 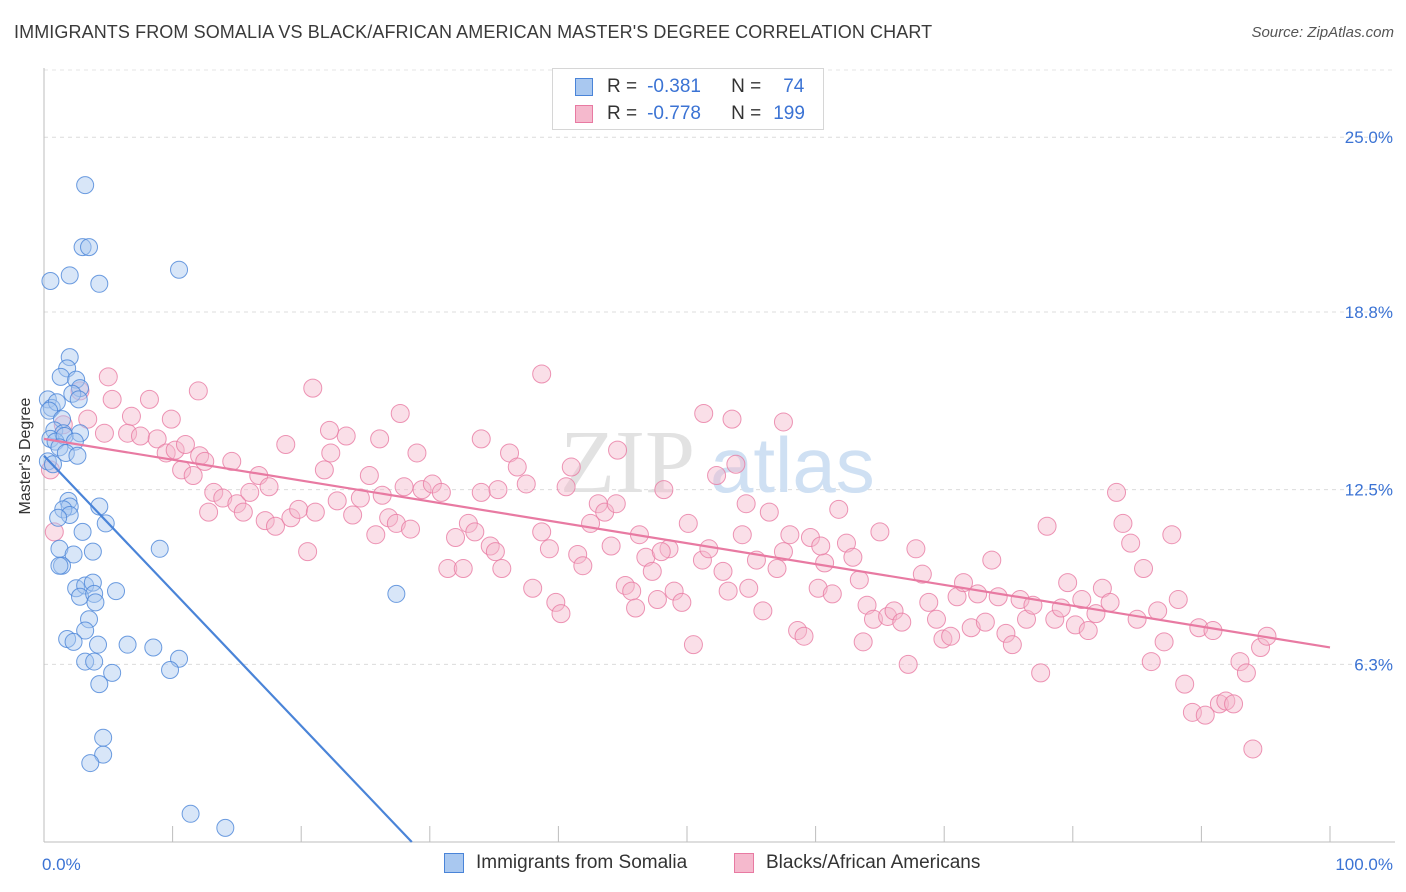 I want to click on trendline-somalia, so click(x=228, y=649).